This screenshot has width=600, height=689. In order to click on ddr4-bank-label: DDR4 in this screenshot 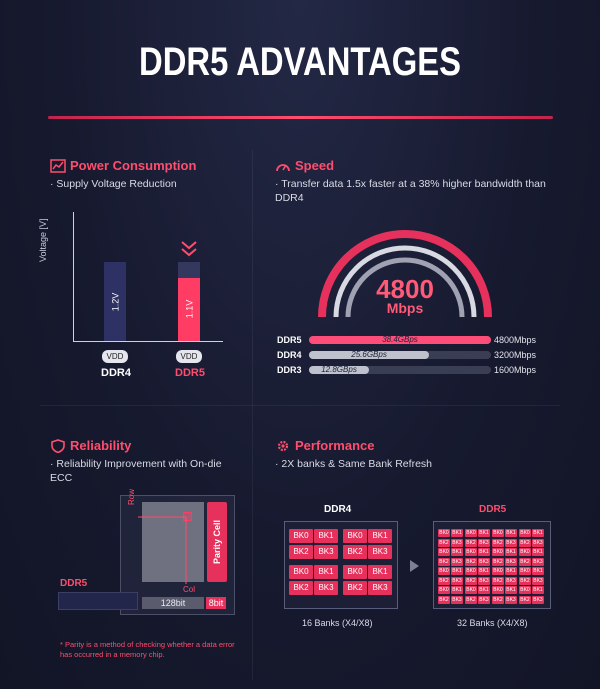, I will do `click(338, 509)`.